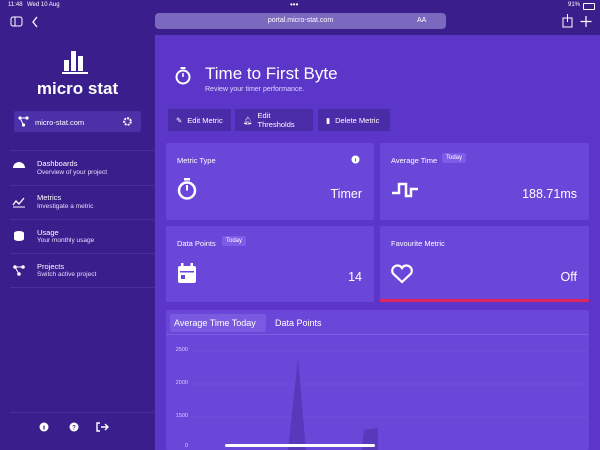 This screenshot has width=600, height=450. I want to click on tab-divider, so click(377, 334).